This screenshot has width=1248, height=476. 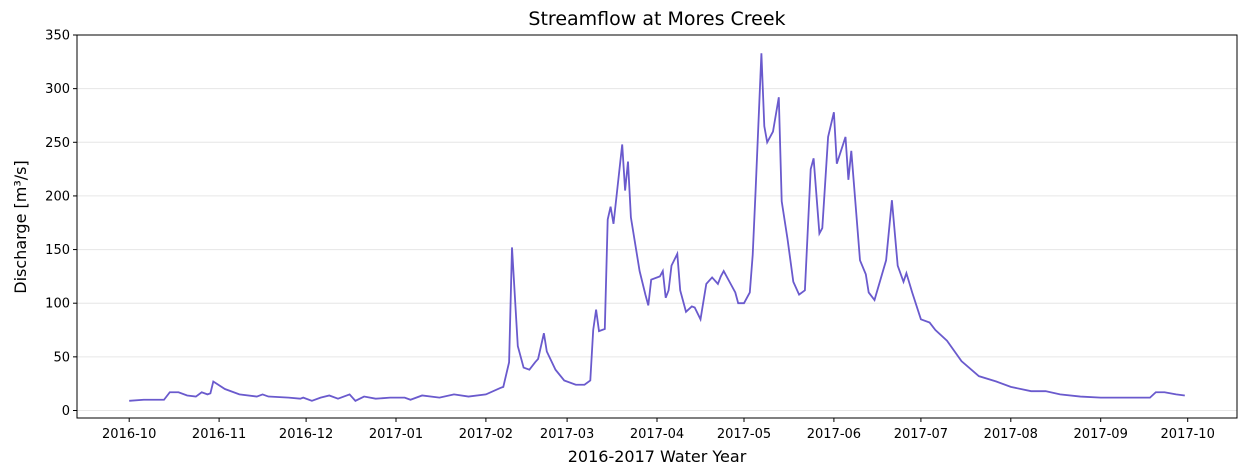 I want to click on y-tick-label: 0, so click(x=66, y=411).